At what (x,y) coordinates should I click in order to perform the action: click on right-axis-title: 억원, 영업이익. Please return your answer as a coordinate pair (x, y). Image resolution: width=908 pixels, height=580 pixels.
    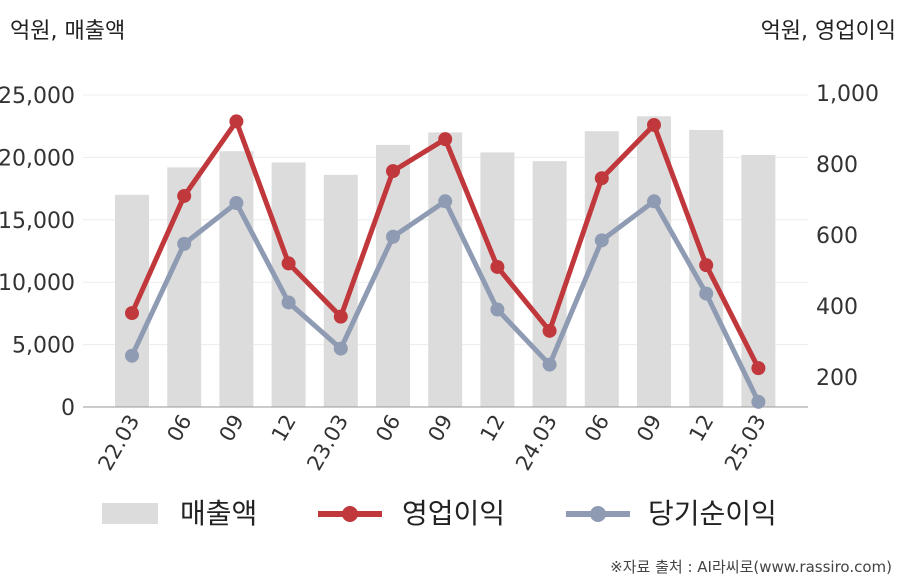
    Looking at the image, I should click on (828, 31).